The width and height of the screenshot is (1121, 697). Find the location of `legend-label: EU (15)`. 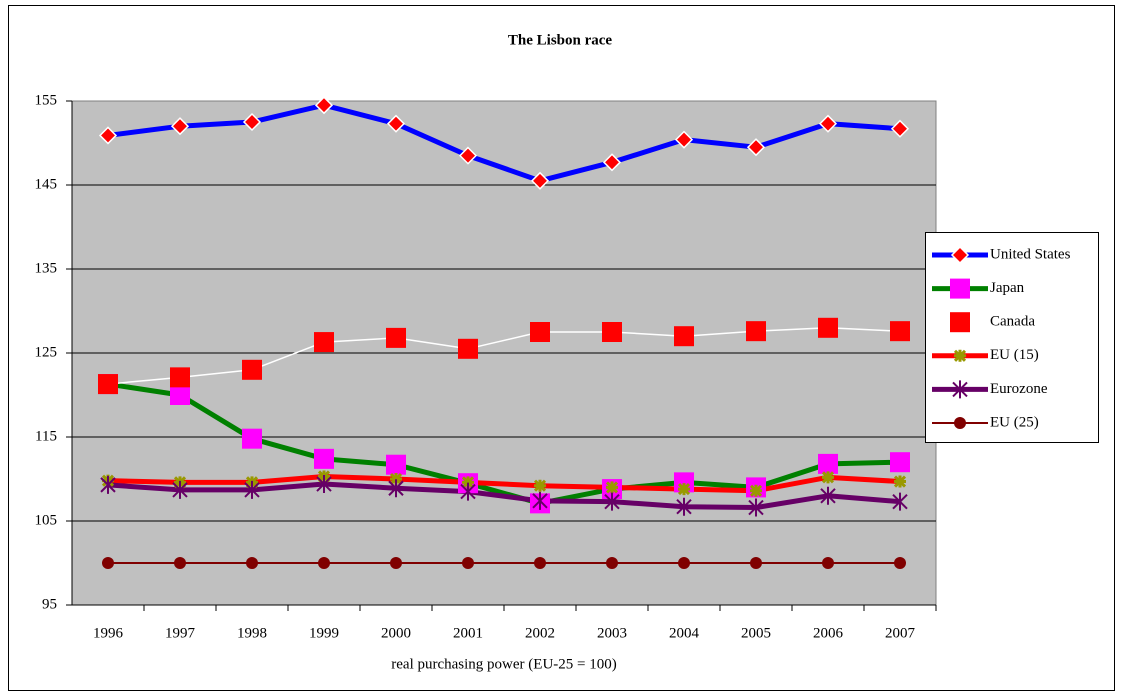

legend-label: EU (15) is located at coordinates (1014, 355).